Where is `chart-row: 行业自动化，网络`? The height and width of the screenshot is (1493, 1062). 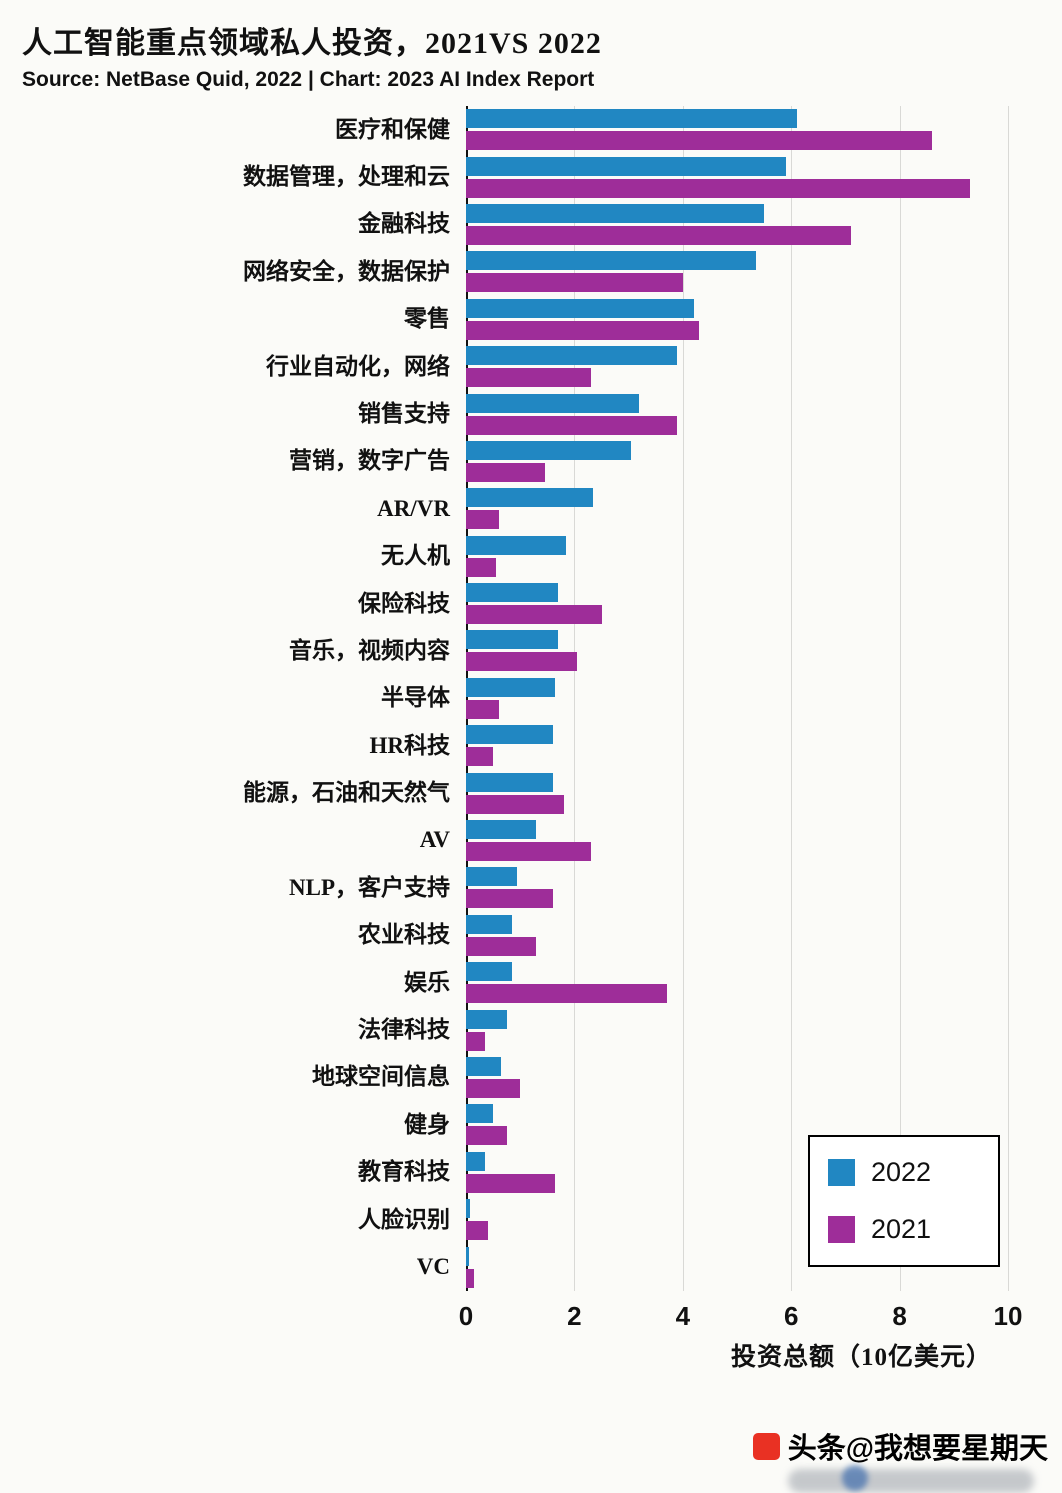 chart-row: 行业自动化，网络 is located at coordinates (531, 366).